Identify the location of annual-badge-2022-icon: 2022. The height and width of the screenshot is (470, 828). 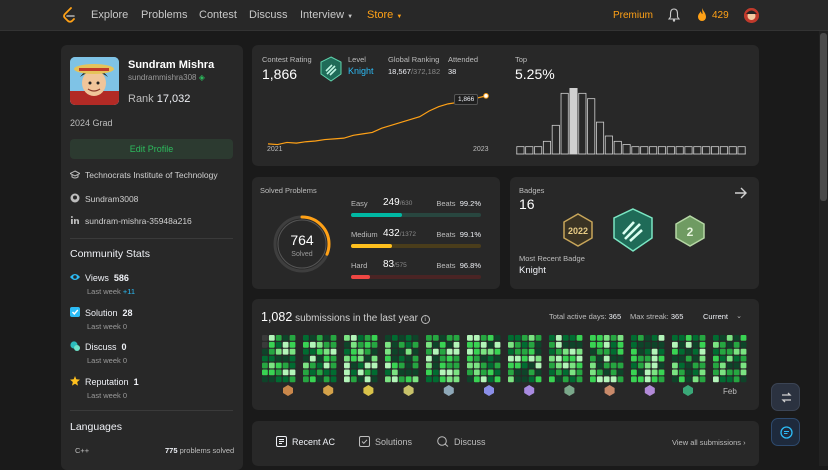
(578, 230).